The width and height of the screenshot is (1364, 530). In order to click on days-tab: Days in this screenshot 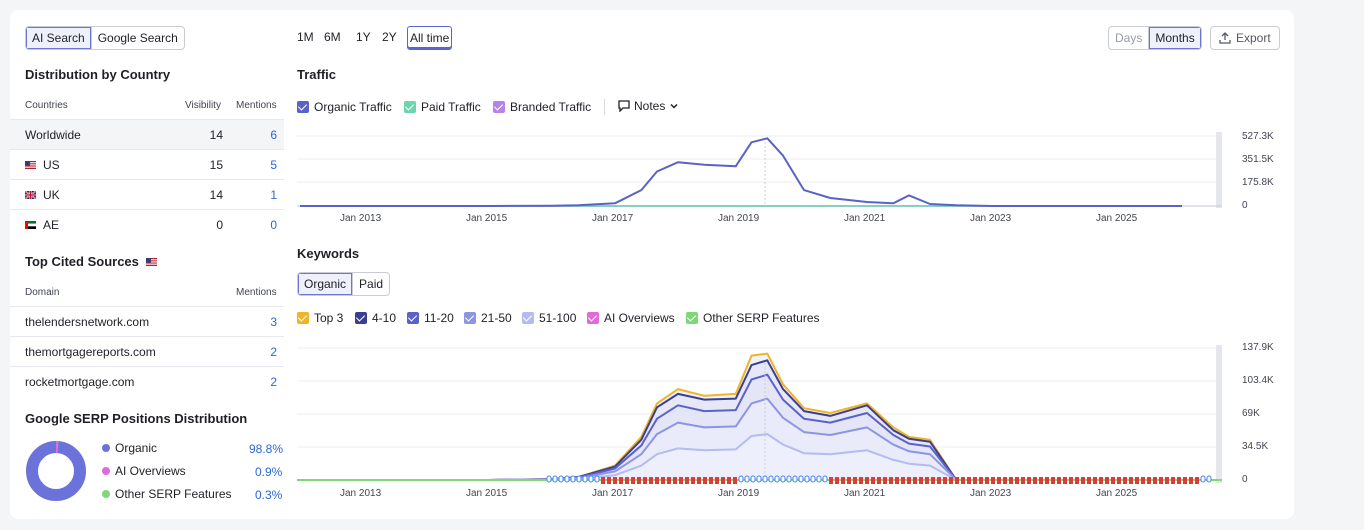, I will do `click(1129, 38)`.